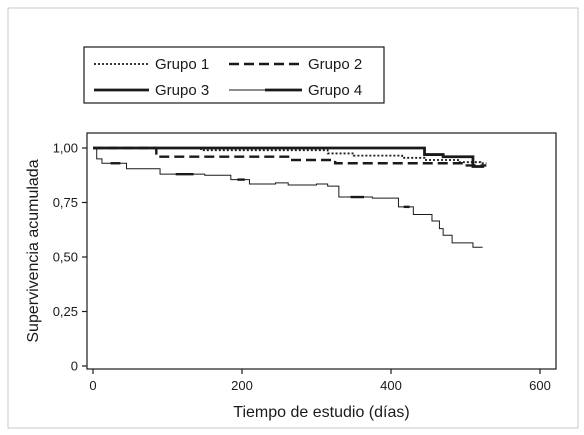 This screenshot has height=435, width=584. I want to click on legend-item-grupo-3: Grupo 3, so click(151, 90).